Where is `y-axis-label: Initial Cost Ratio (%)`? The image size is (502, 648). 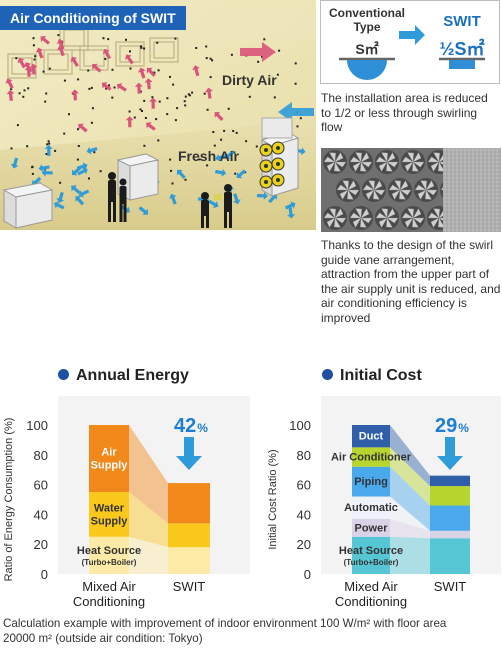
y-axis-label: Initial Cost Ratio (%) is located at coordinates (273, 499).